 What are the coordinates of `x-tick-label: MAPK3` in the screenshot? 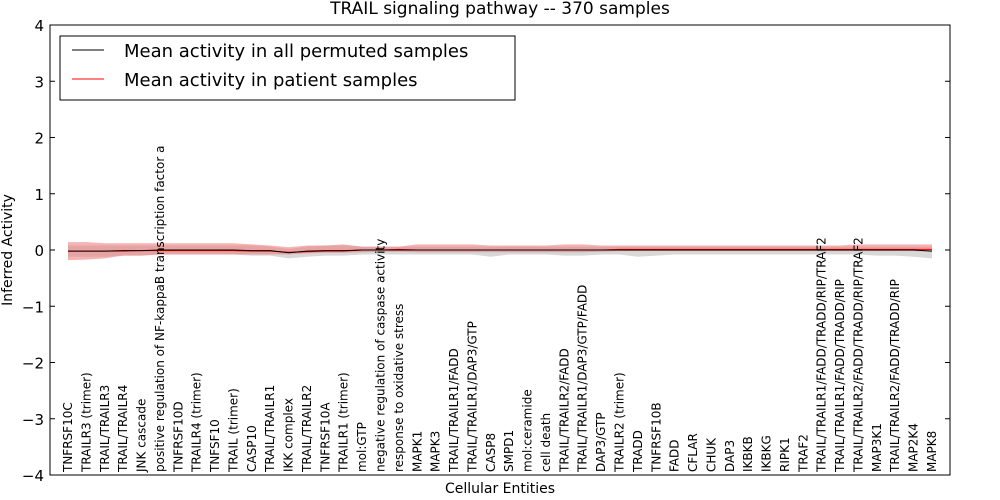 It's located at (436, 451).